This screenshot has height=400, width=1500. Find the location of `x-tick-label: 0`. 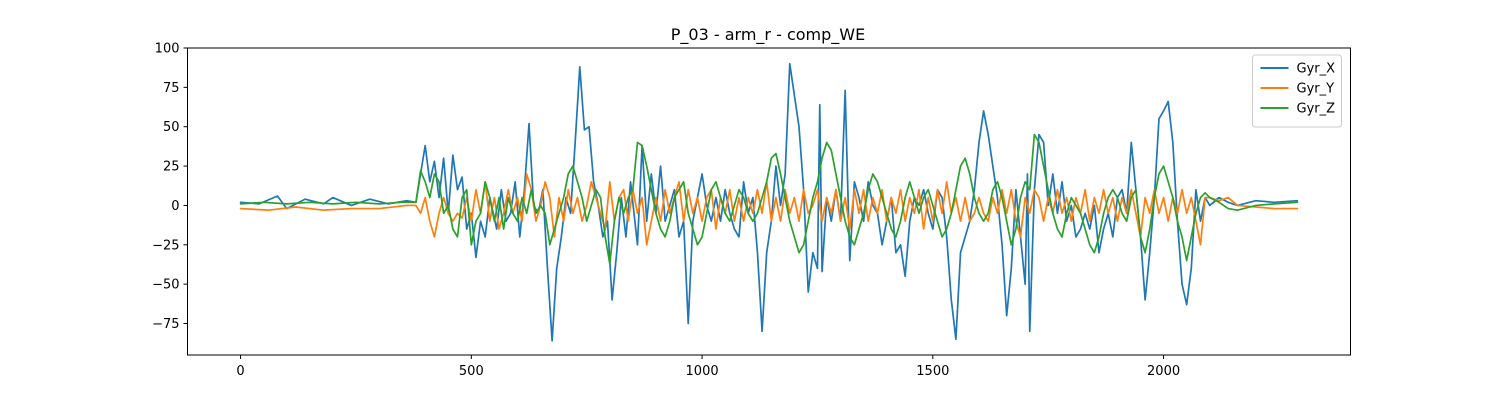

x-tick-label: 0 is located at coordinates (240, 371).